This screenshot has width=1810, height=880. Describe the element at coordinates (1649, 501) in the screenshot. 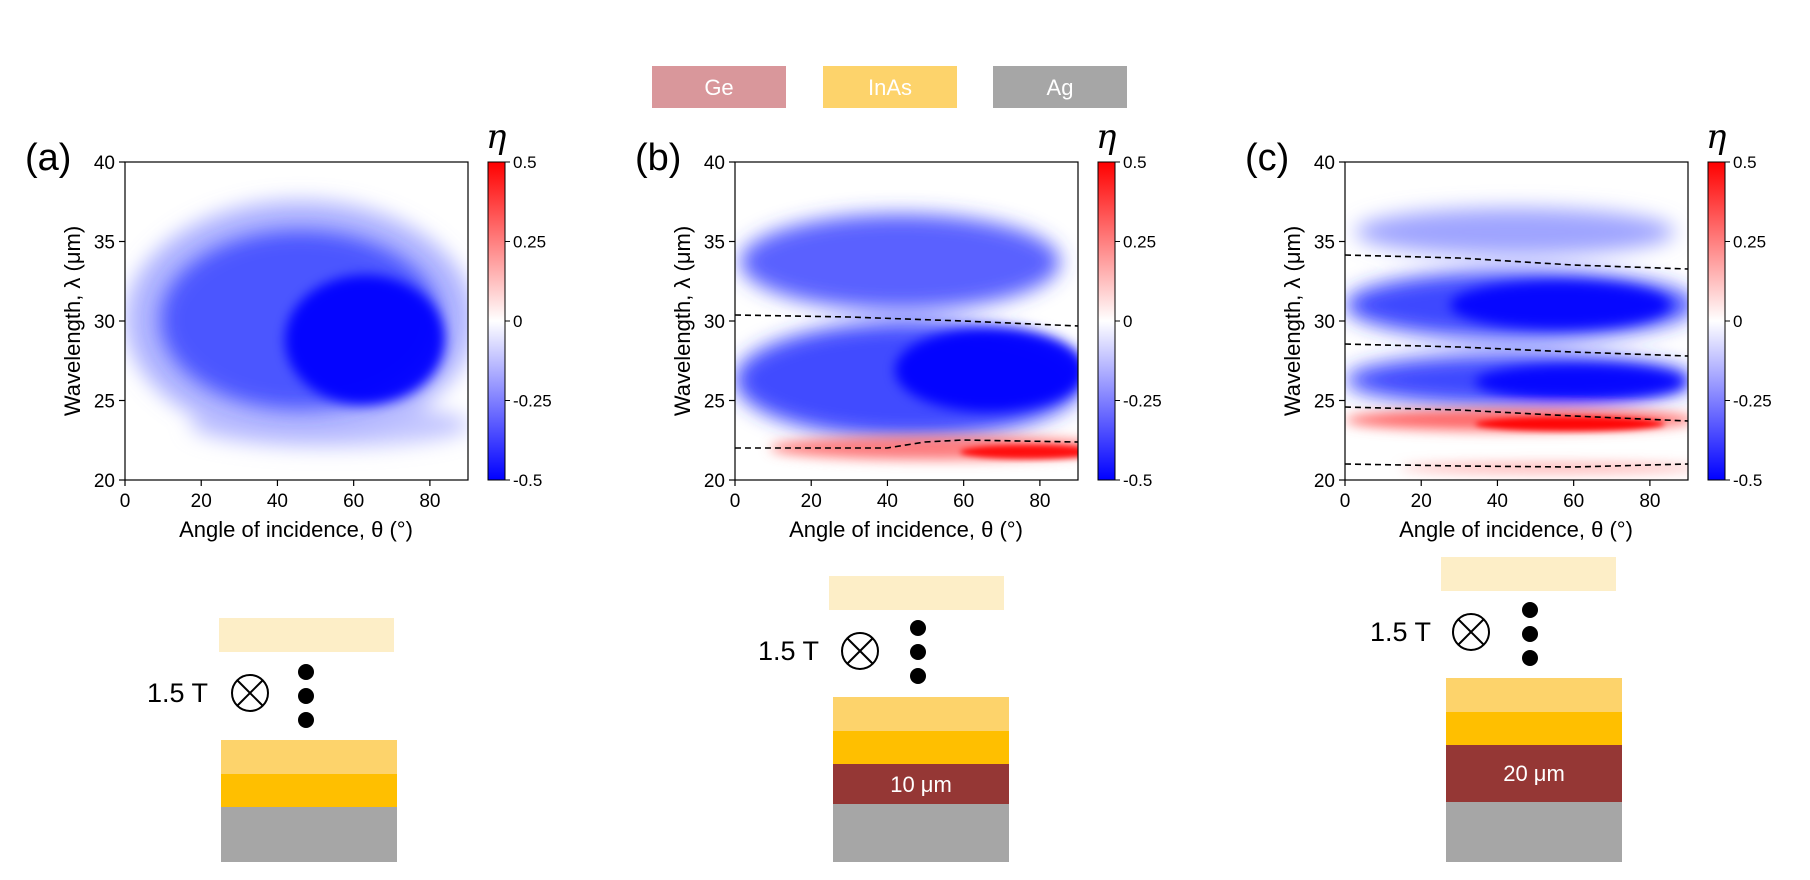

I see `x-tick-label-c-4: 80` at that location.